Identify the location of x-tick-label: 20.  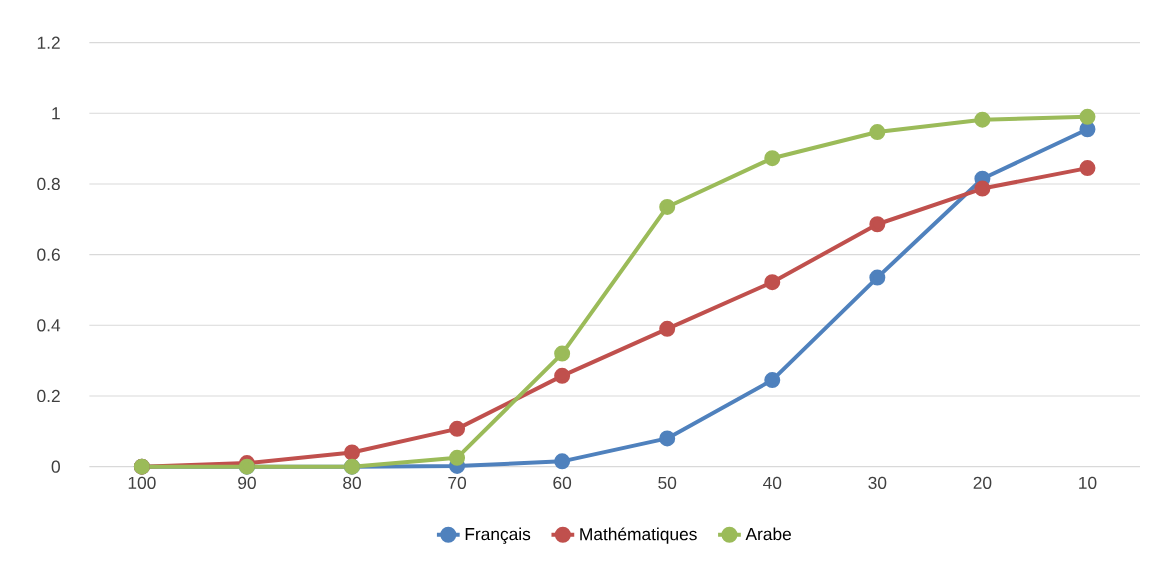
(982, 482).